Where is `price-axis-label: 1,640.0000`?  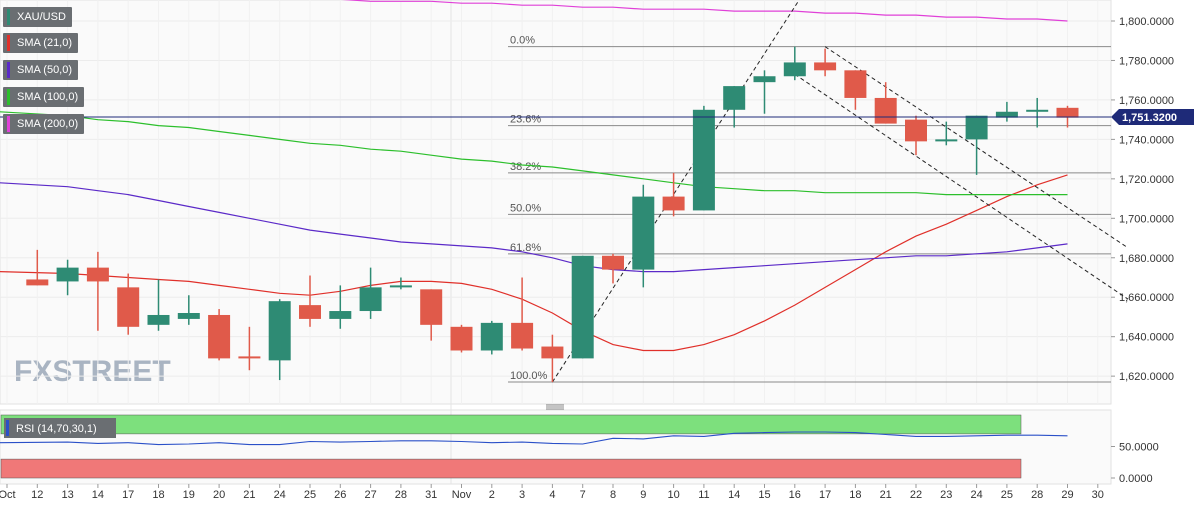
price-axis-label: 1,640.0000 is located at coordinates (1146, 338).